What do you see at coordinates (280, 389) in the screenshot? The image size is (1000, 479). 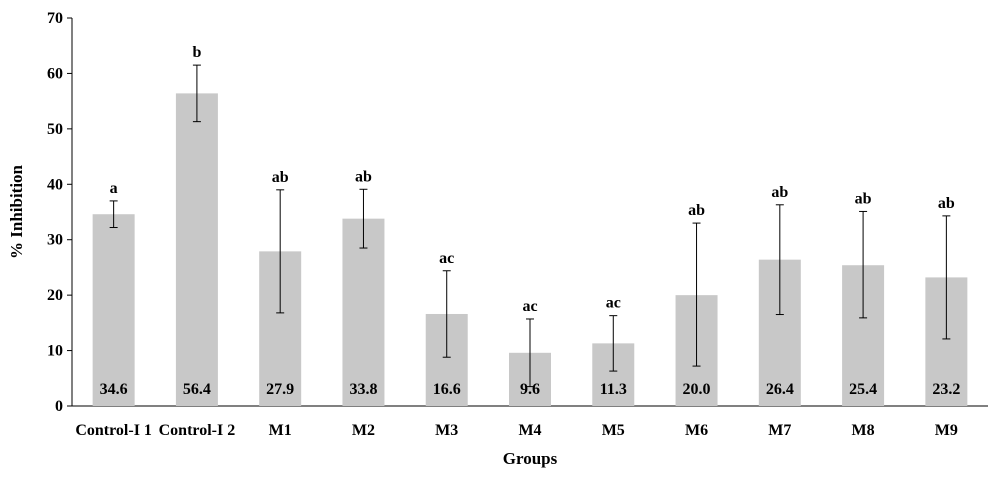 I see `data-label: 27.9` at bounding box center [280, 389].